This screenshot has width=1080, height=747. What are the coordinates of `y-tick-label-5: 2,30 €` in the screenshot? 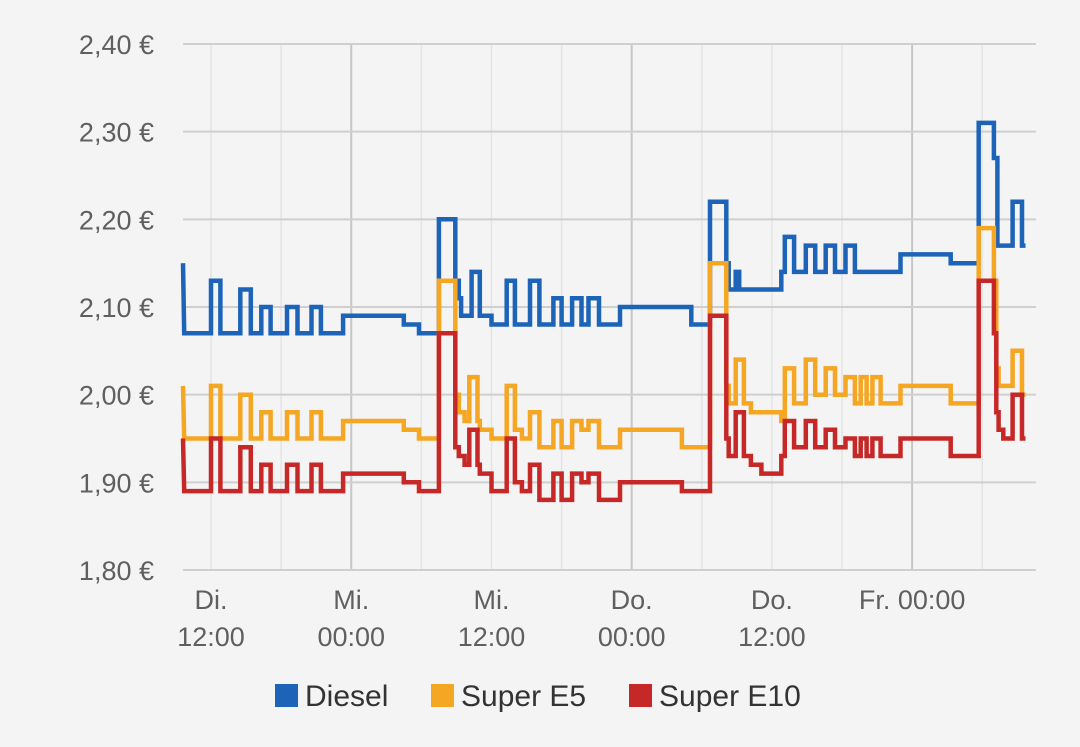 It's located at (116, 133).